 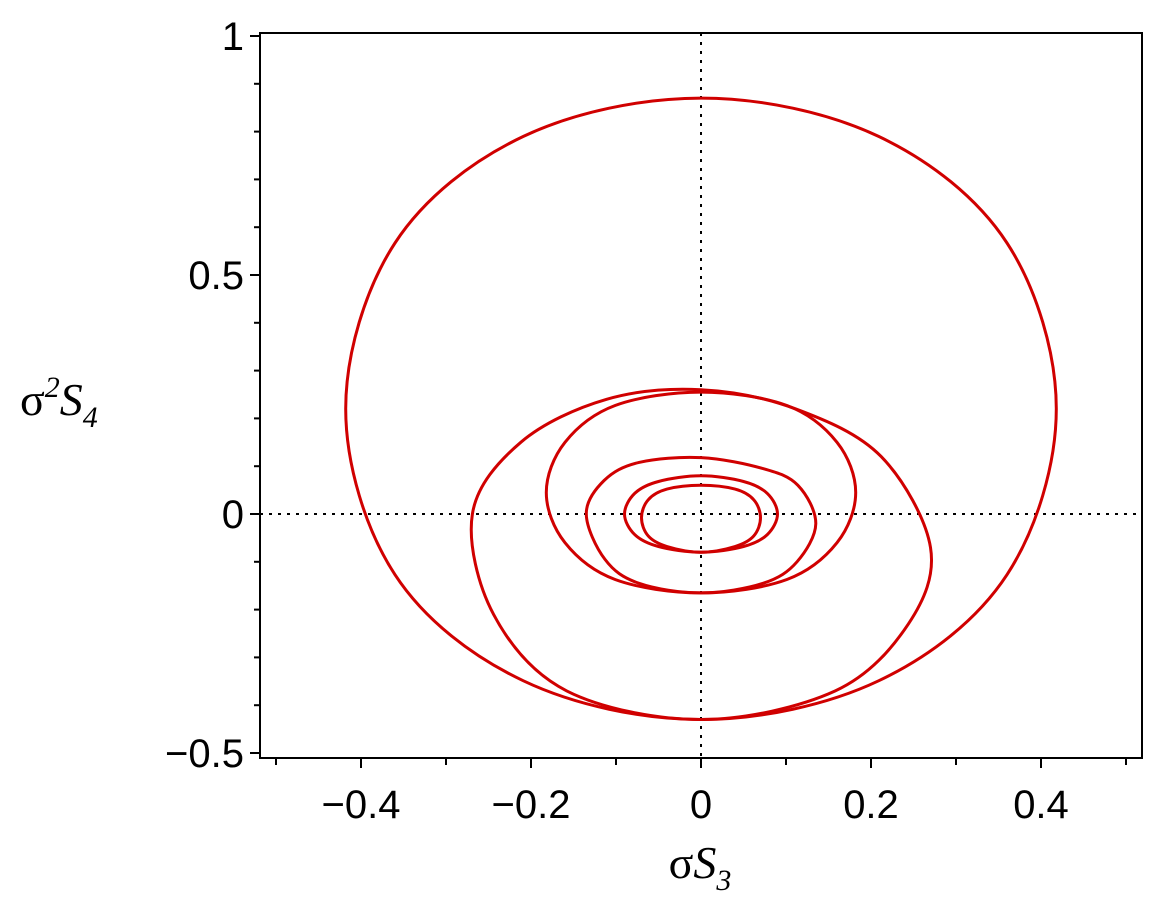 What do you see at coordinates (681, 862) in the screenshot?
I see `x-axis-label-prefix: σ` at bounding box center [681, 862].